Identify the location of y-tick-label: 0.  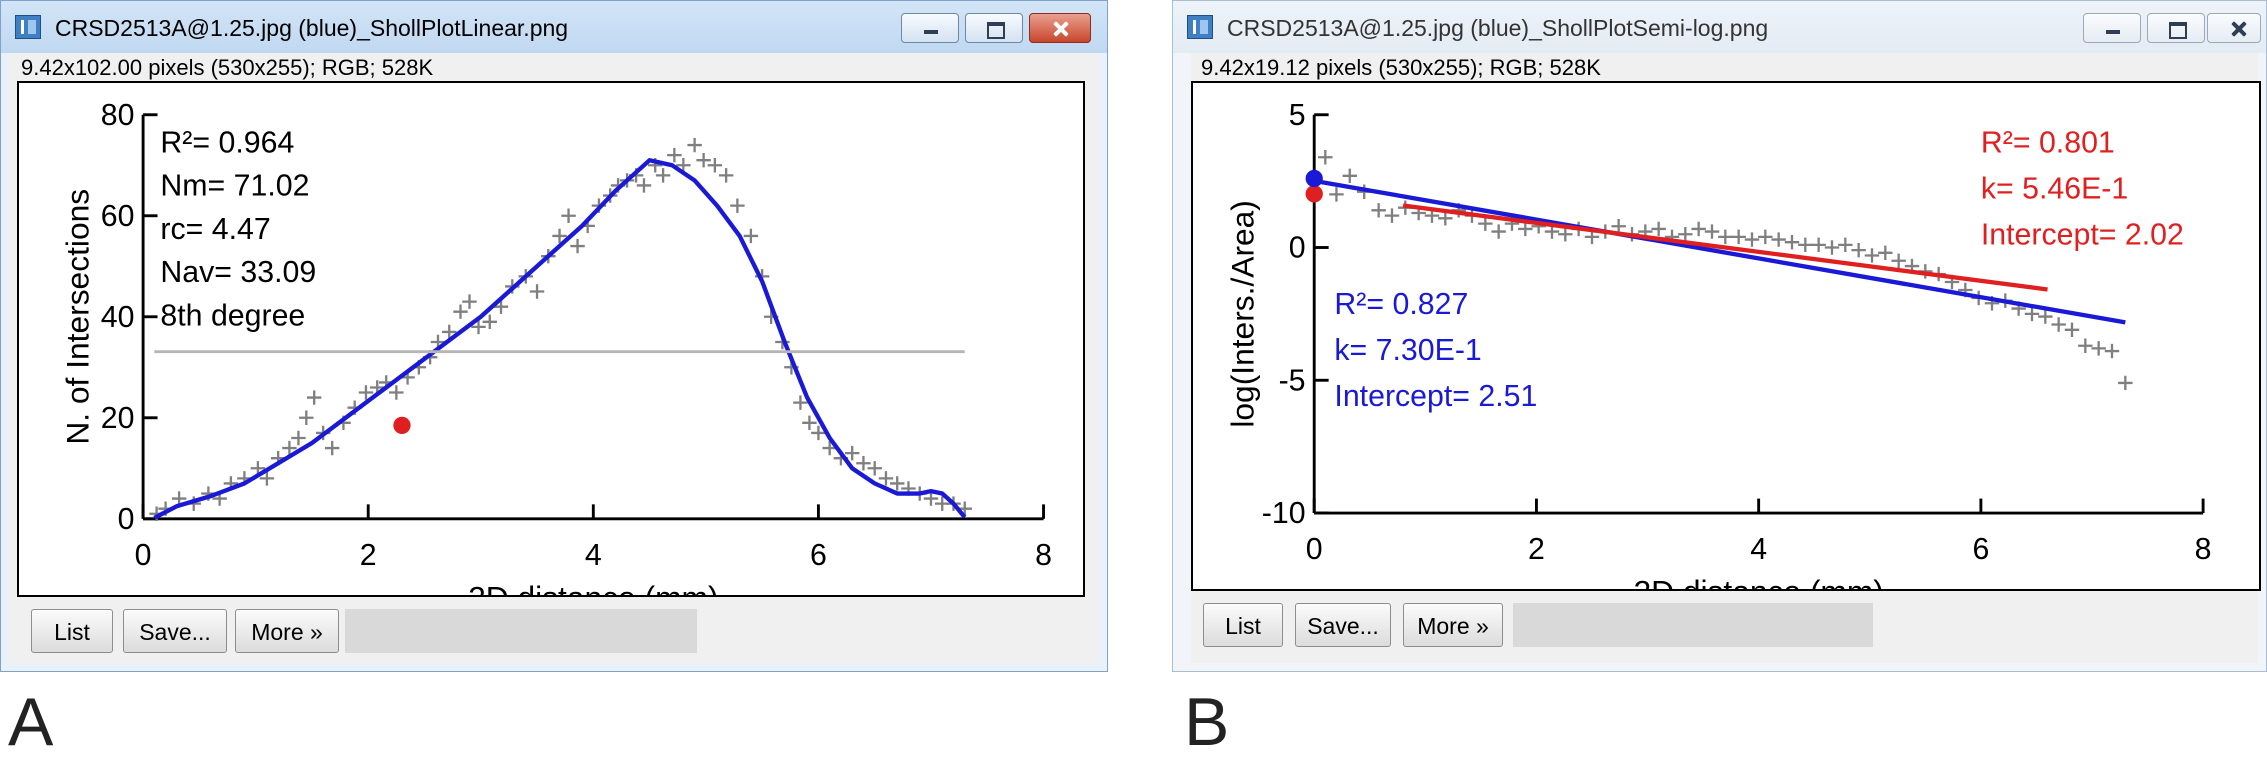
(1297, 248).